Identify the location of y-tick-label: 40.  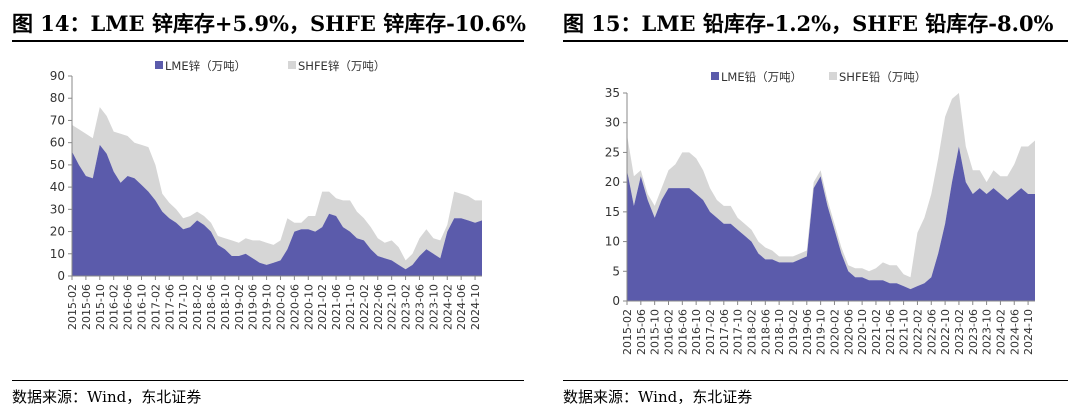
(57, 187).